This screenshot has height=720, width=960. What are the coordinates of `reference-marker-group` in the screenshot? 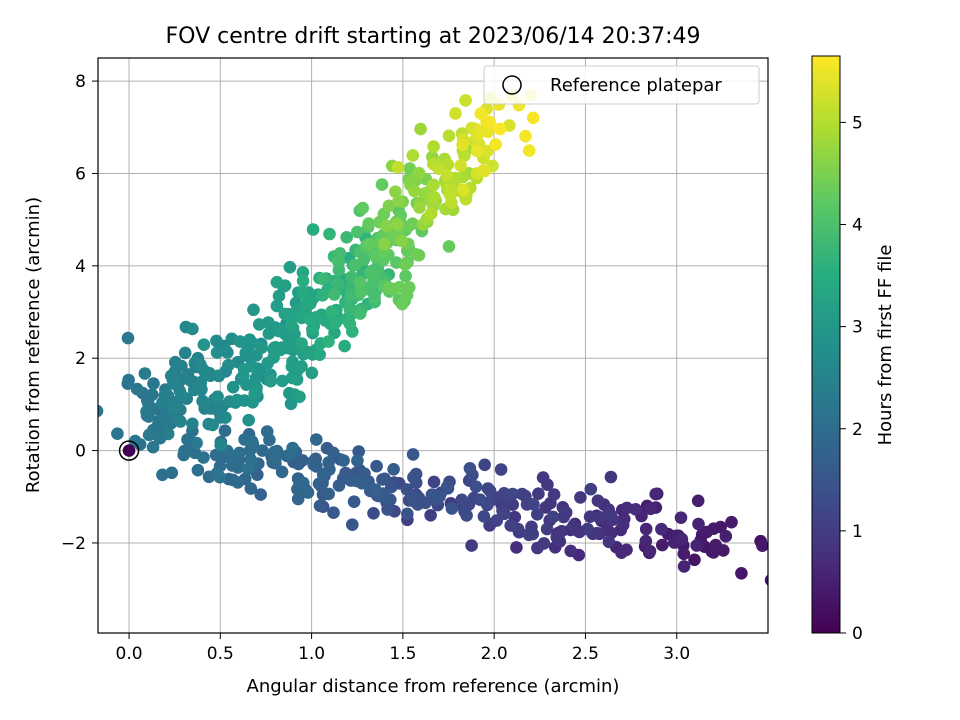 It's located at (129, 450).